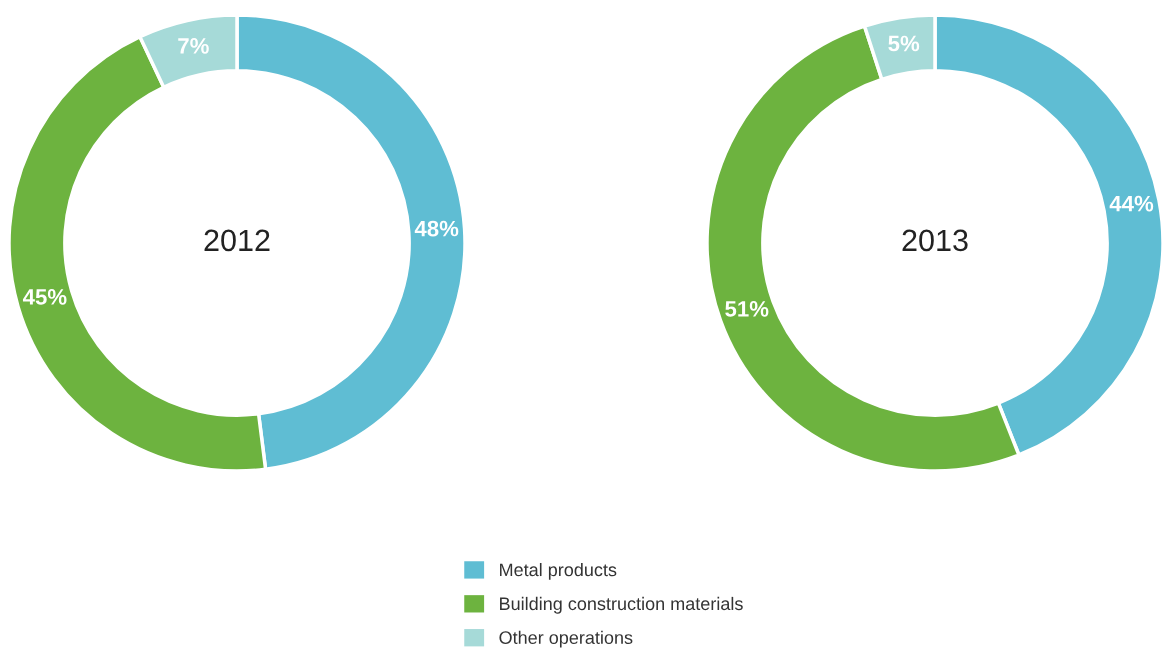 The height and width of the screenshot is (648, 1170). I want to click on data-label: 44%, so click(1131, 203).